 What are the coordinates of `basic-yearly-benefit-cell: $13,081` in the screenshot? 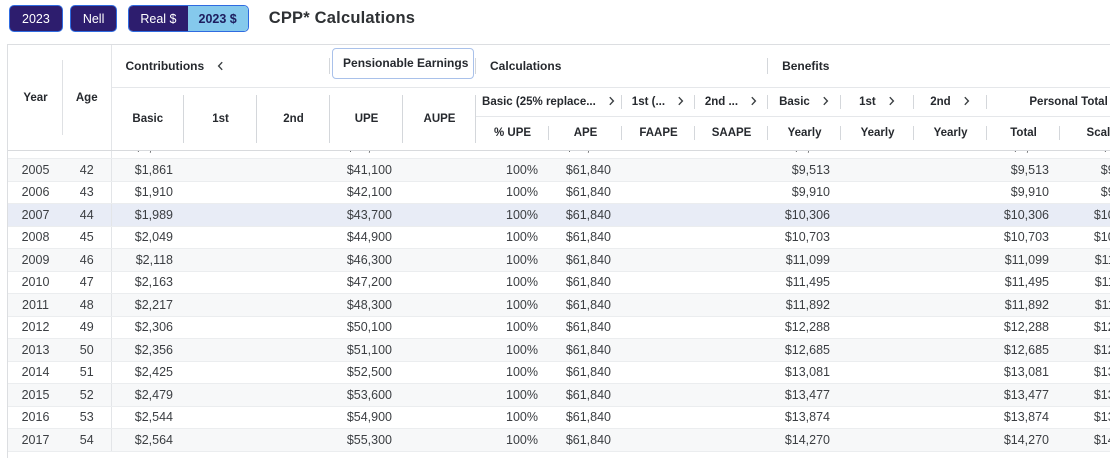 It's located at (804, 372).